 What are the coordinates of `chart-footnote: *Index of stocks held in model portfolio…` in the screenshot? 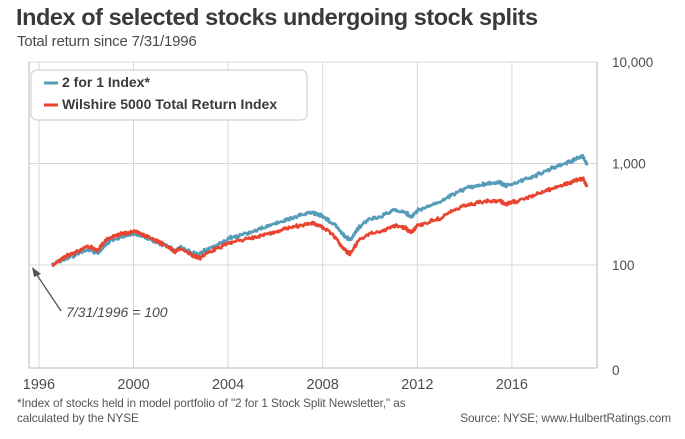 It's located at (211, 410).